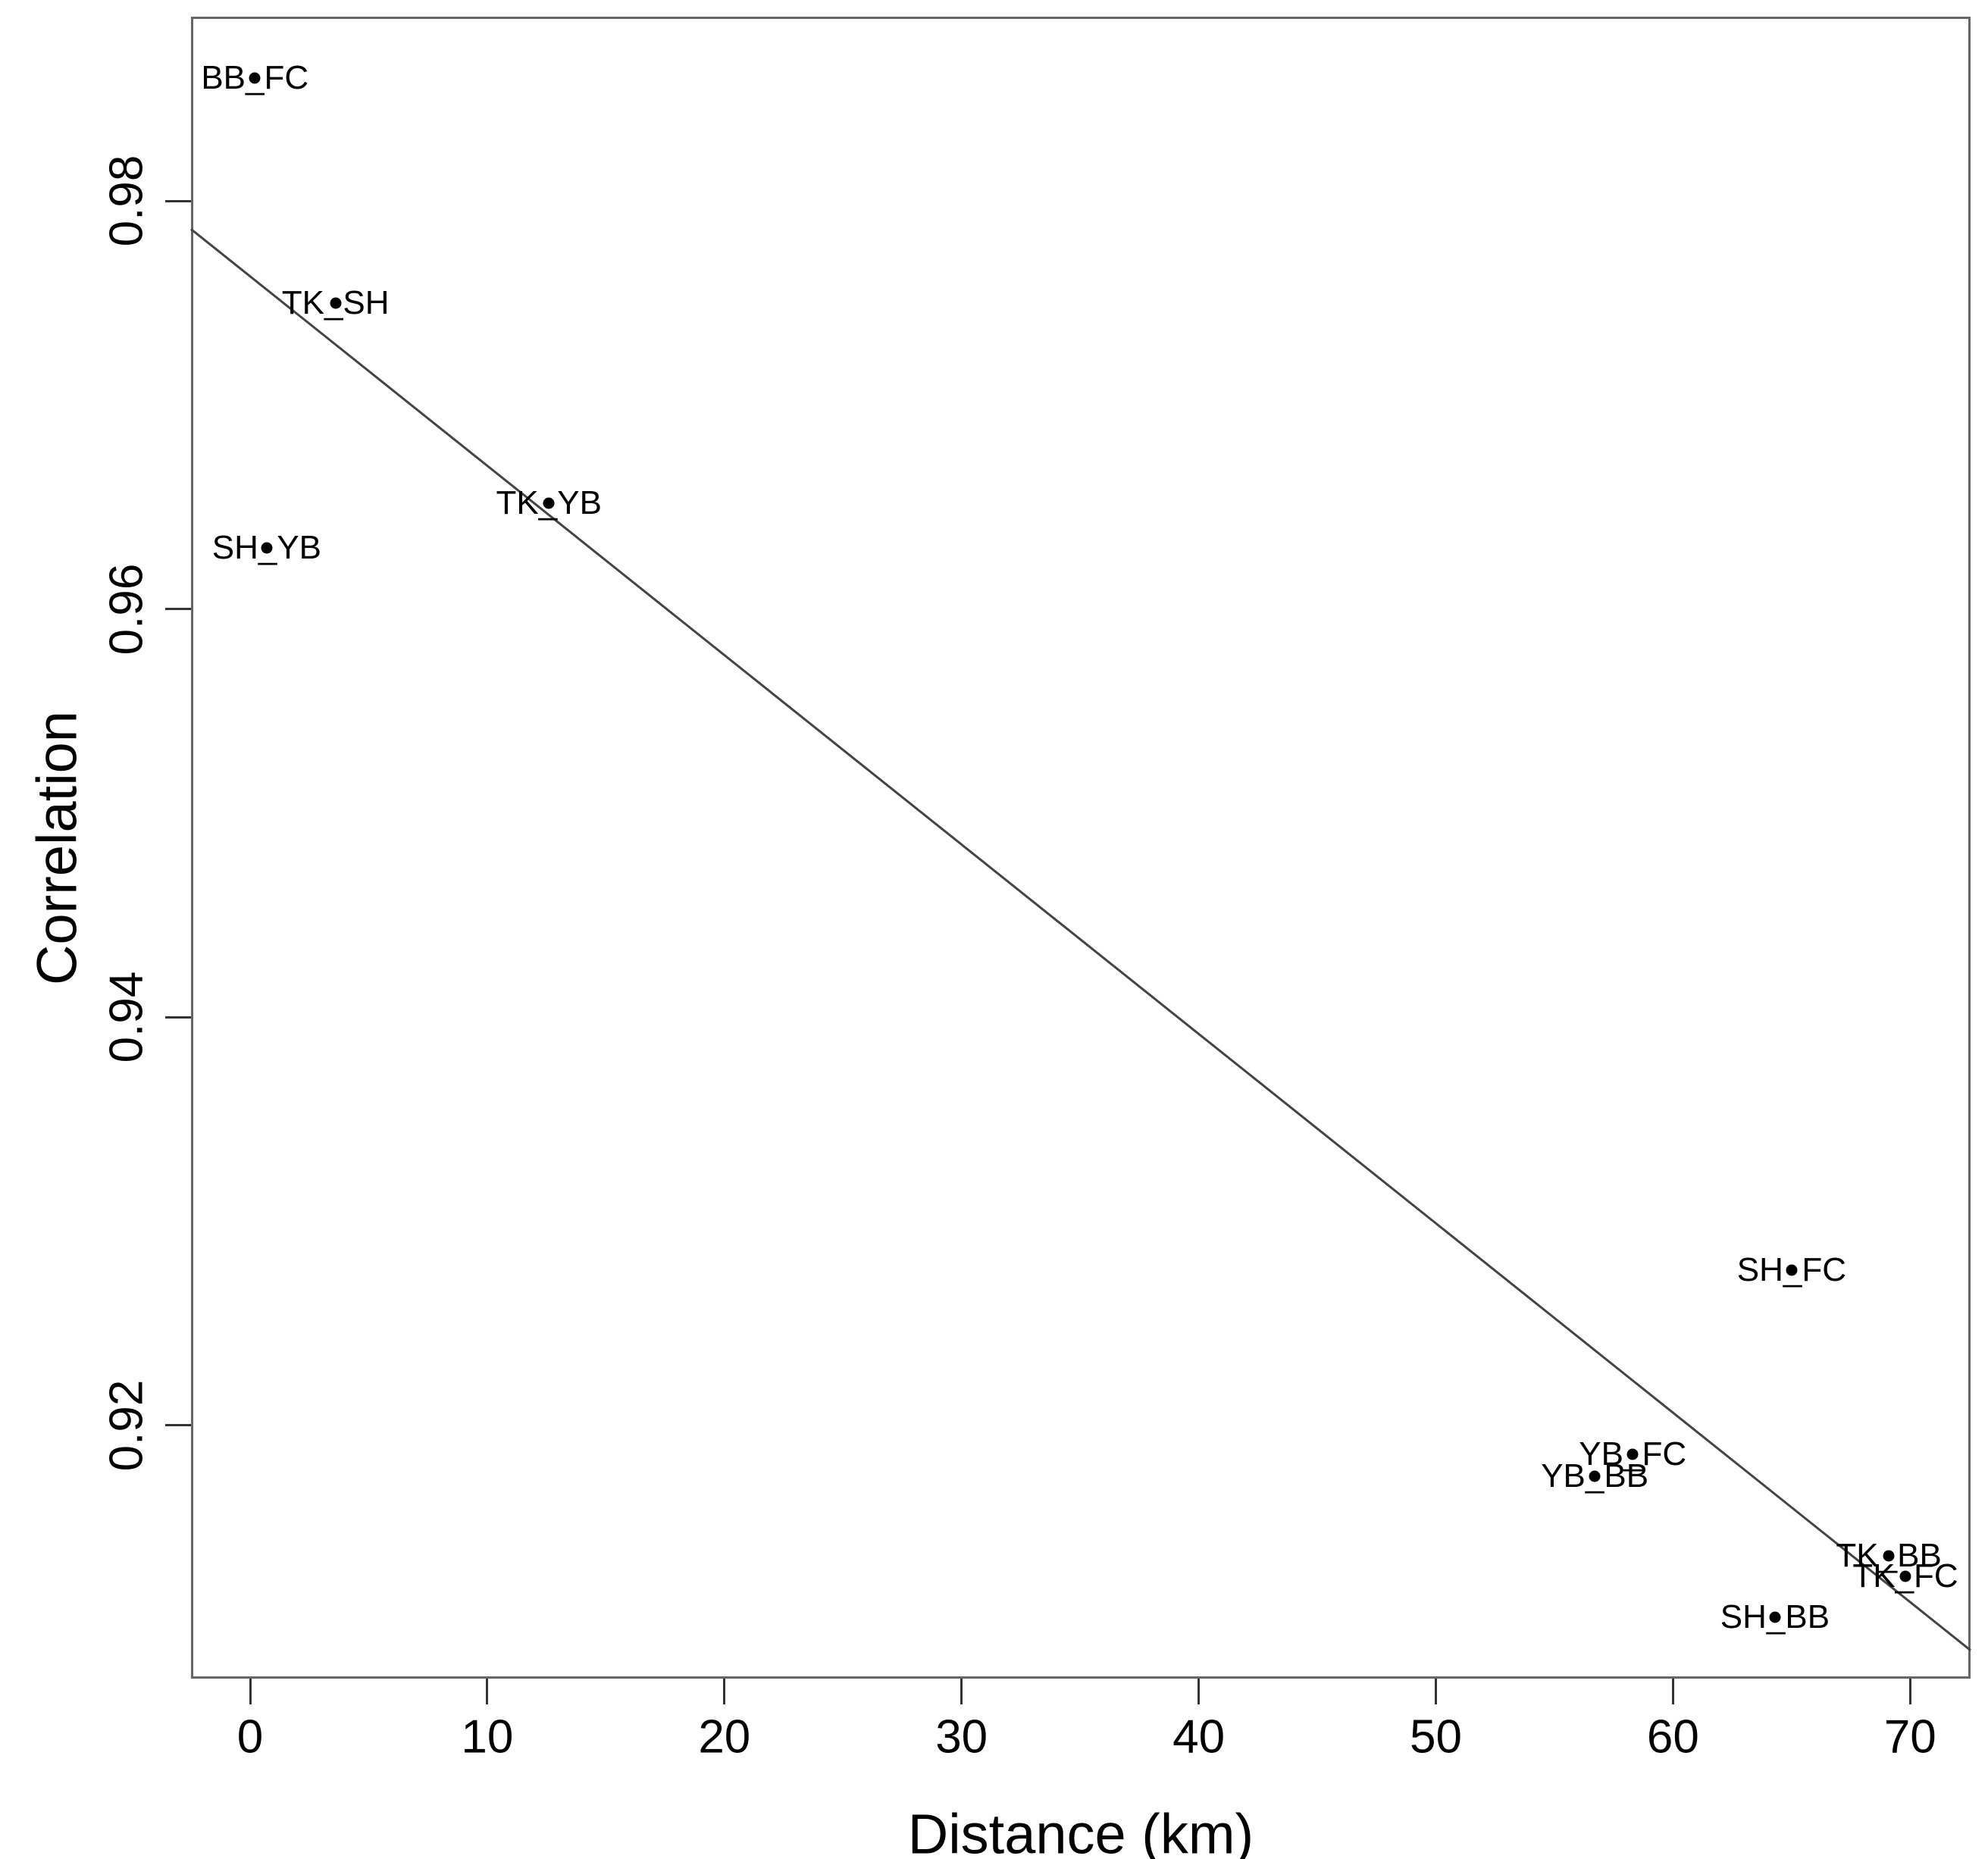  I want to click on x-axis-tick-label: 30, so click(962, 1737).